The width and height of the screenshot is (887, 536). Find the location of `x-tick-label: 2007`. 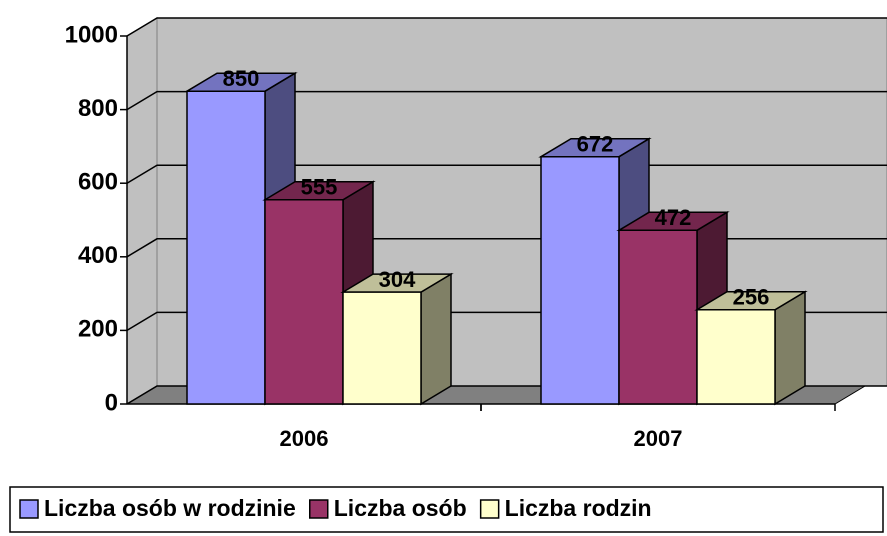

x-tick-label: 2007 is located at coordinates (658, 438).